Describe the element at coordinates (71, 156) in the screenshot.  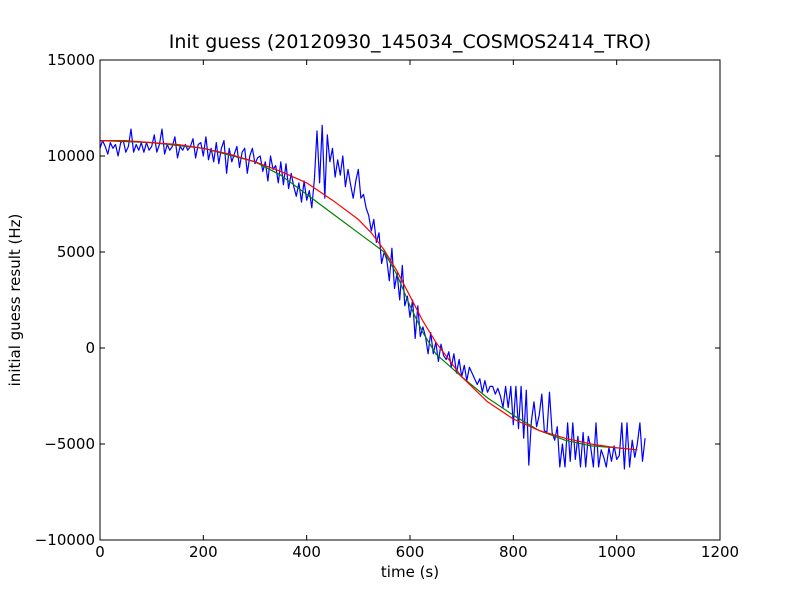
I see `y-tick-label: 10000` at that location.